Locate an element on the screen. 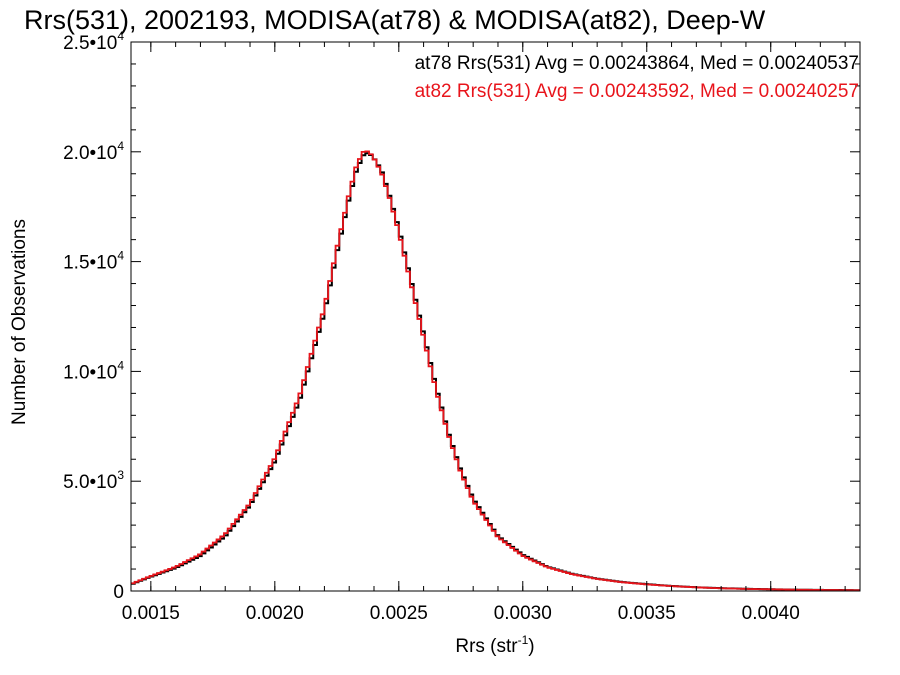 The height and width of the screenshot is (675, 900). x-axis-label: Rrs (str-1) is located at coordinates (494, 645).